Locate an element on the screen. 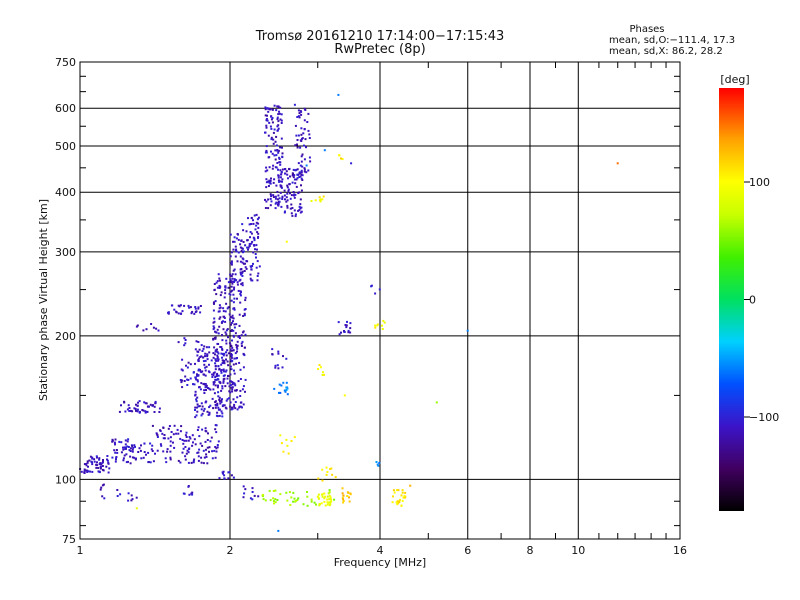  x-tick-label: 10 is located at coordinates (578, 550).